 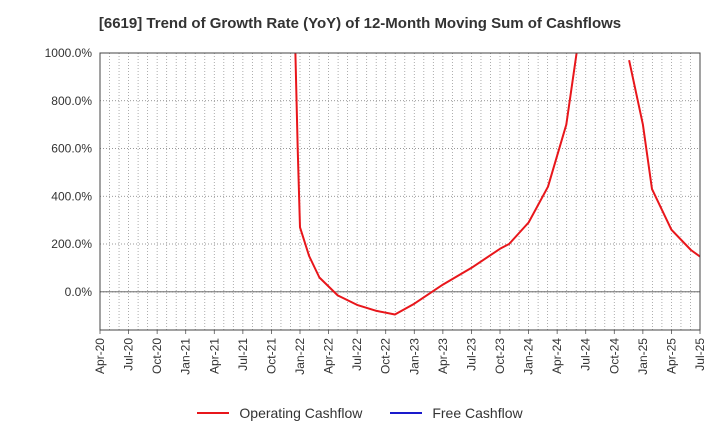 I want to click on series-line-operating-cashflow, so click(x=664, y=158).